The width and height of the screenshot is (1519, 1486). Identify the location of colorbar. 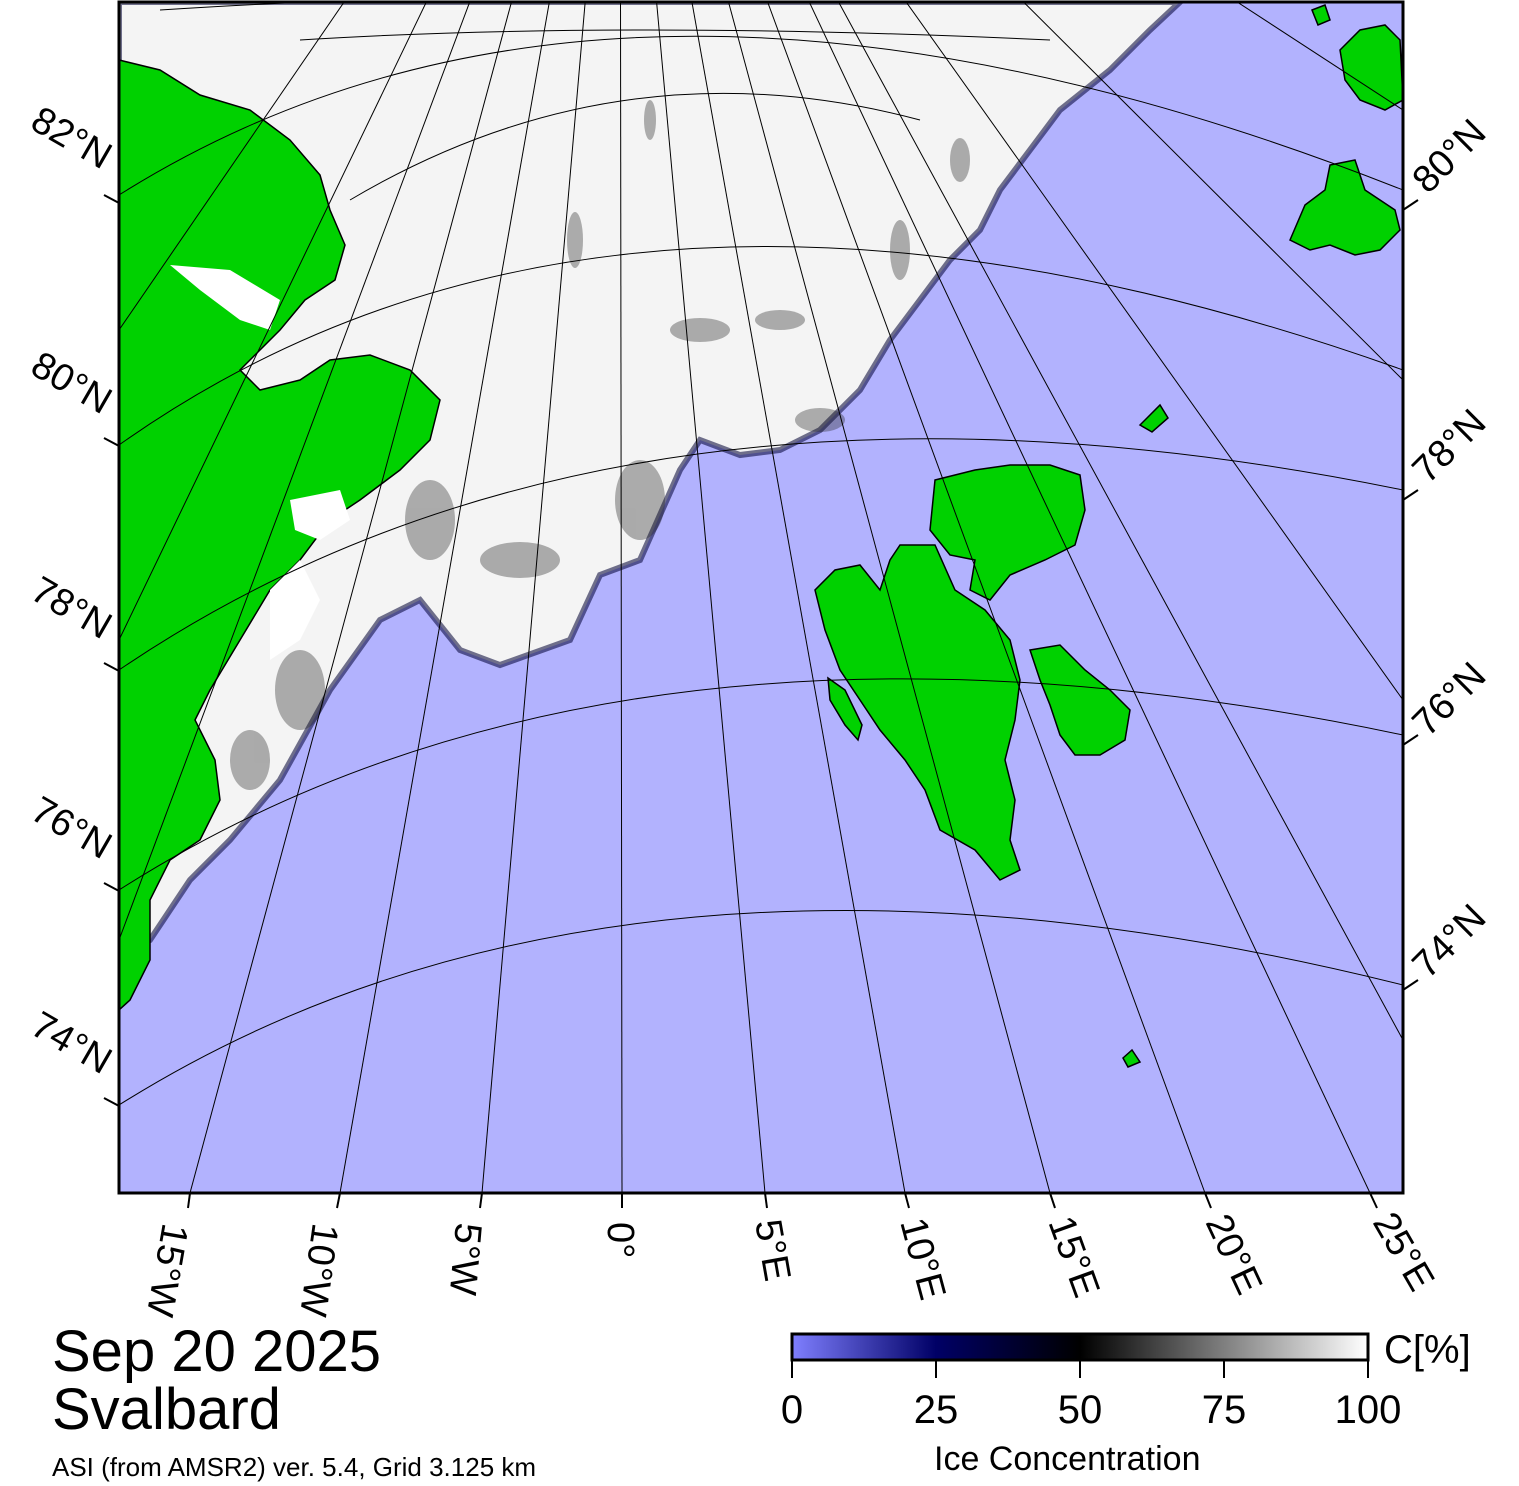
(1080, 1347).